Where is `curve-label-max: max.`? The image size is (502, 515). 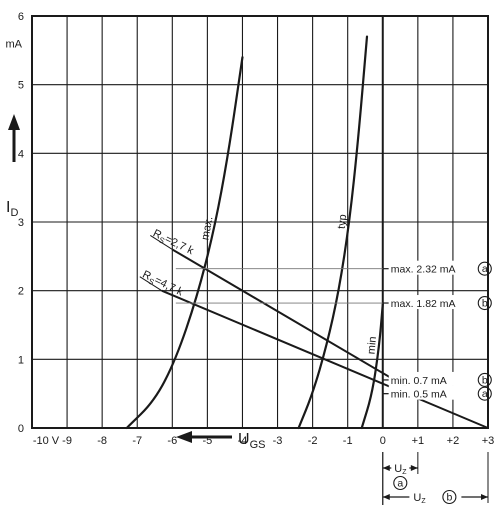 curve-label-max: max. is located at coordinates (207, 229).